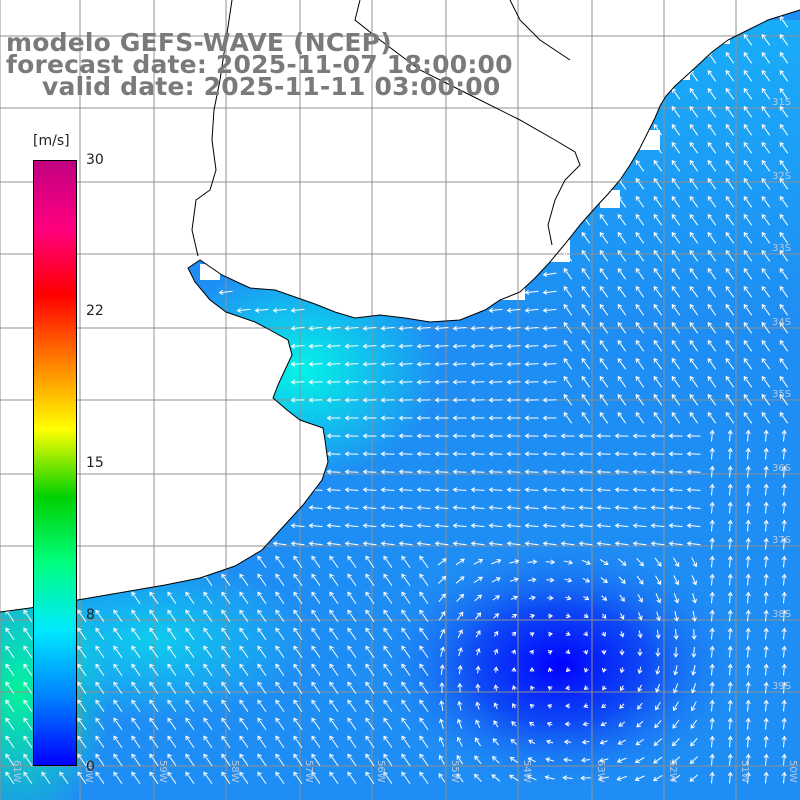 This screenshot has width=800, height=800. I want to click on model-title: modelo GEFS-WAVE (NCEP), so click(199, 42).